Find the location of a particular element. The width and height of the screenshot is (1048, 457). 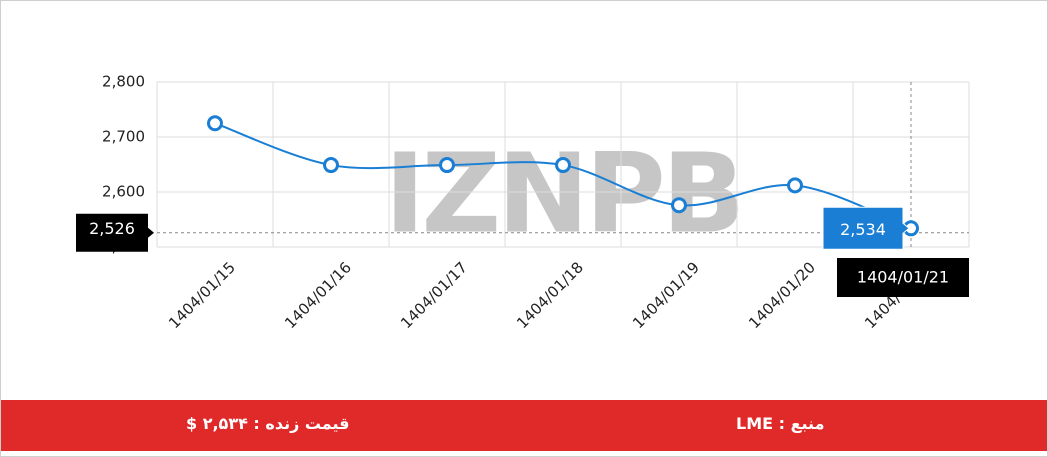

crosshair-y-label: 2,526 is located at coordinates (112, 228).